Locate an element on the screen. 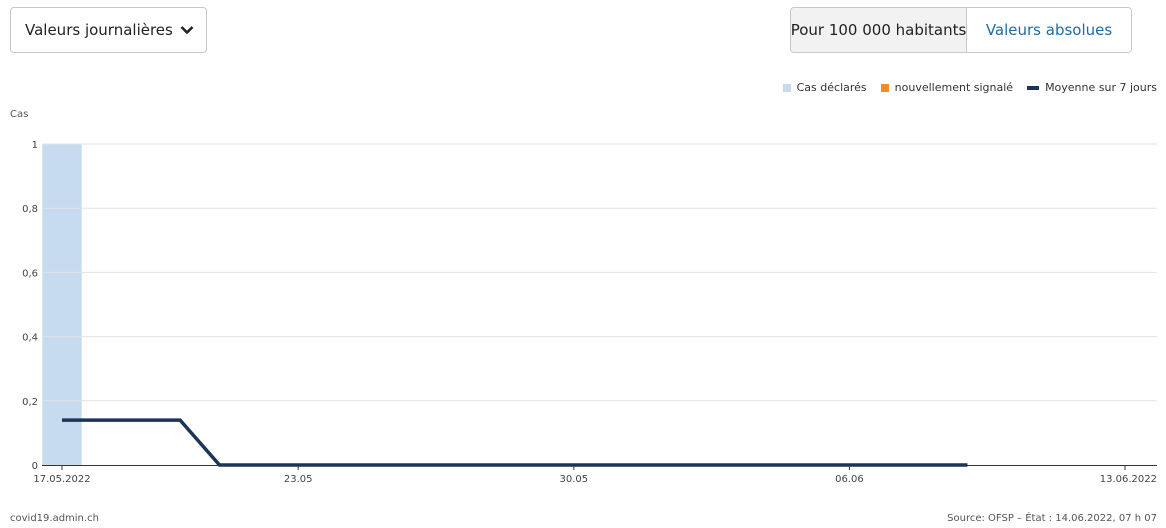  legend-item-cas-declares: Cas déclarés is located at coordinates (824, 87).